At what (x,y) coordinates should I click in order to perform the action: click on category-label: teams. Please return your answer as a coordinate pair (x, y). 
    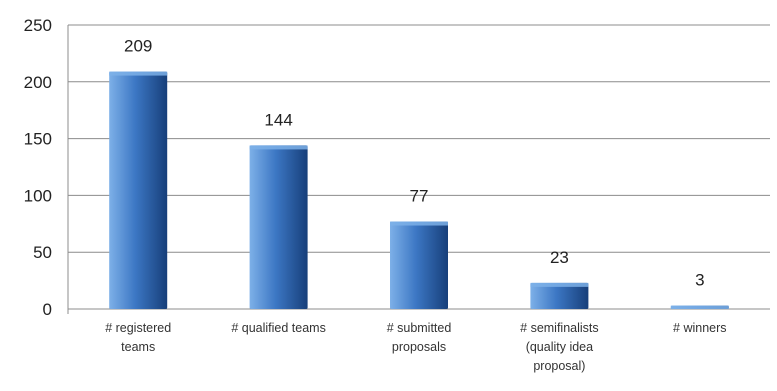
    Looking at the image, I should click on (138, 347).